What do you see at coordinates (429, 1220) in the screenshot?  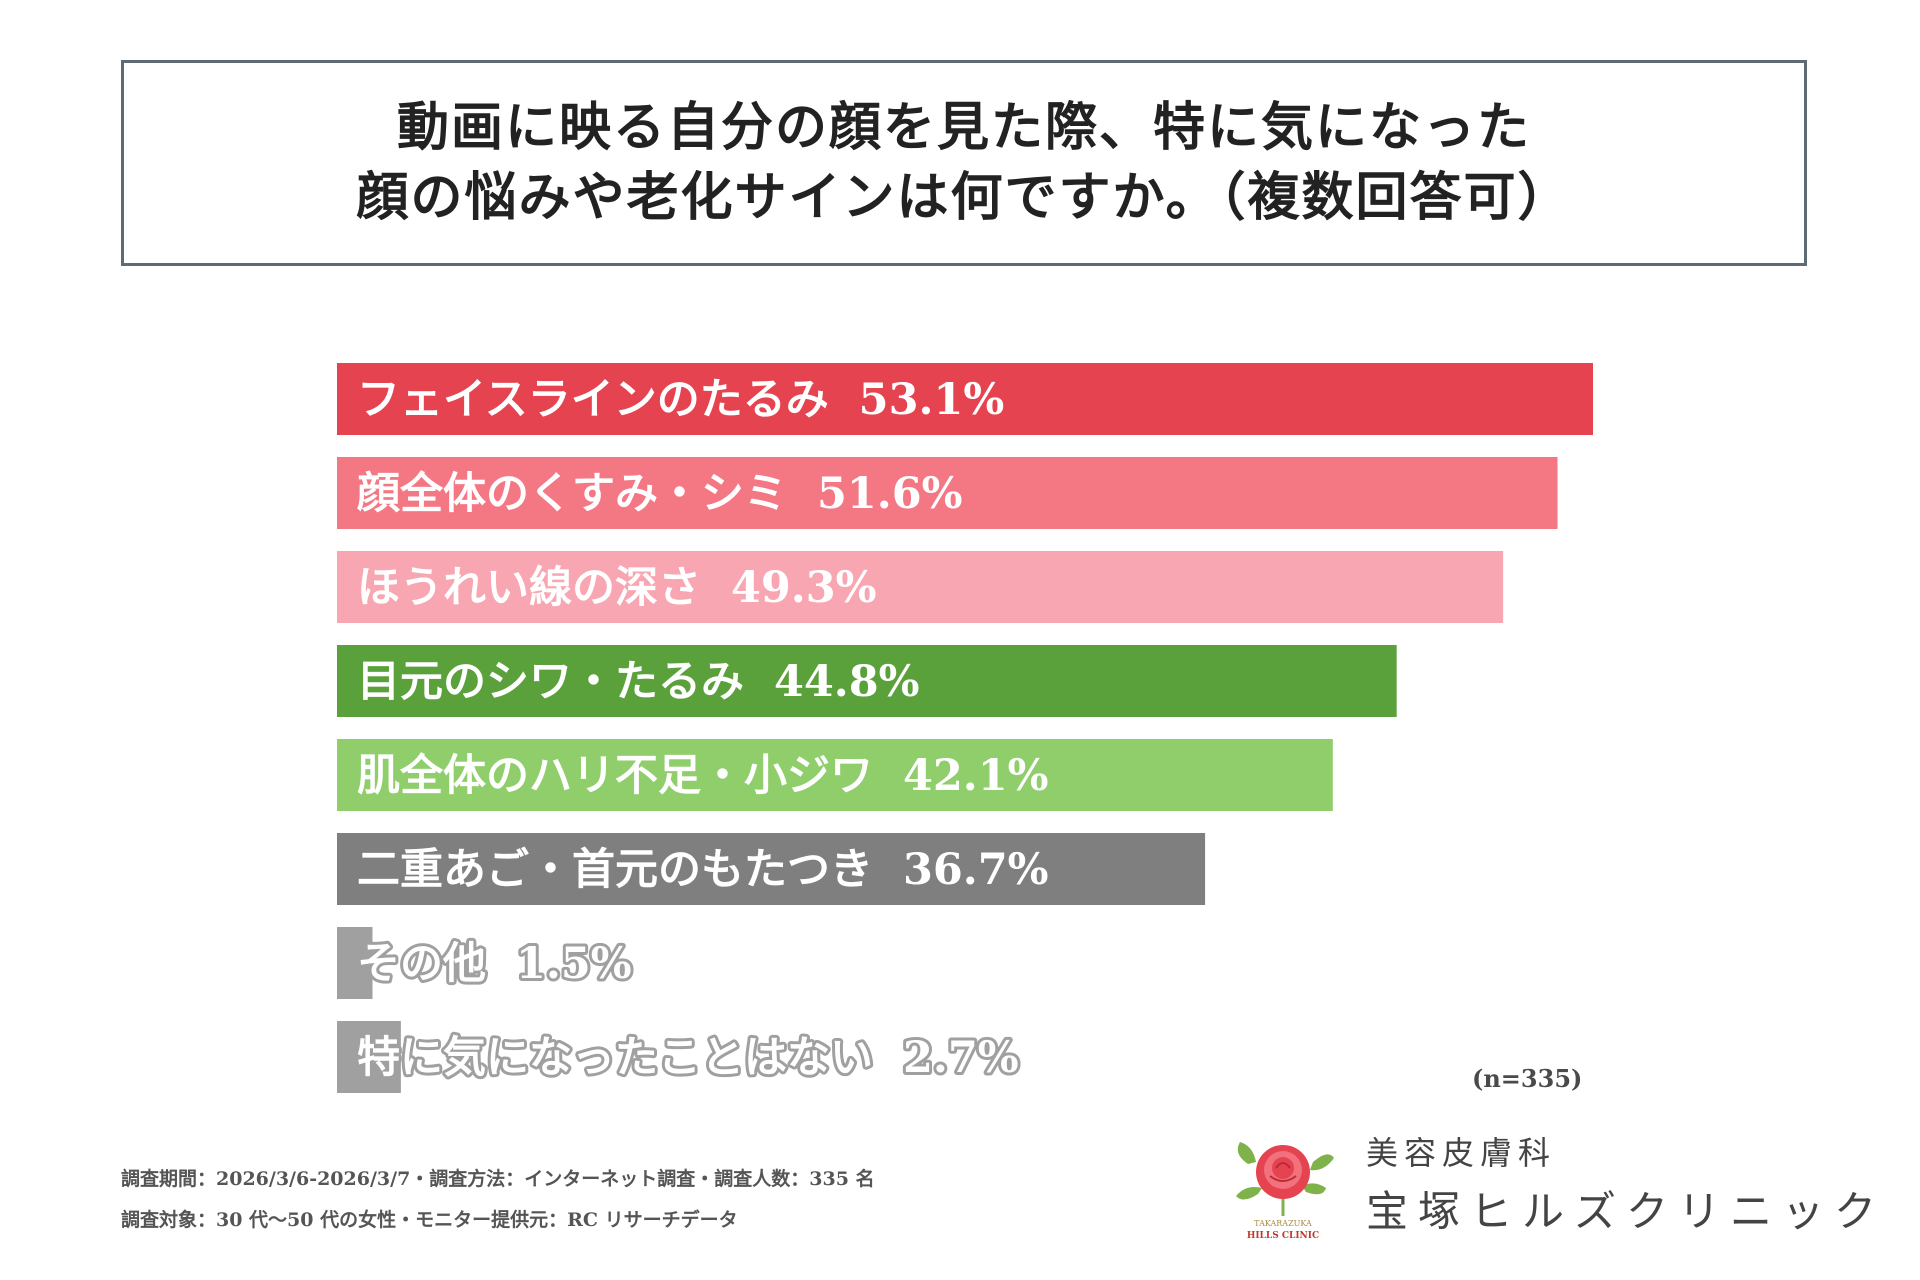 I see `survey-info-line-2: 調査対象：30 代〜50 代の女性・モニター提供元：RC リサーチデータ` at bounding box center [429, 1220].